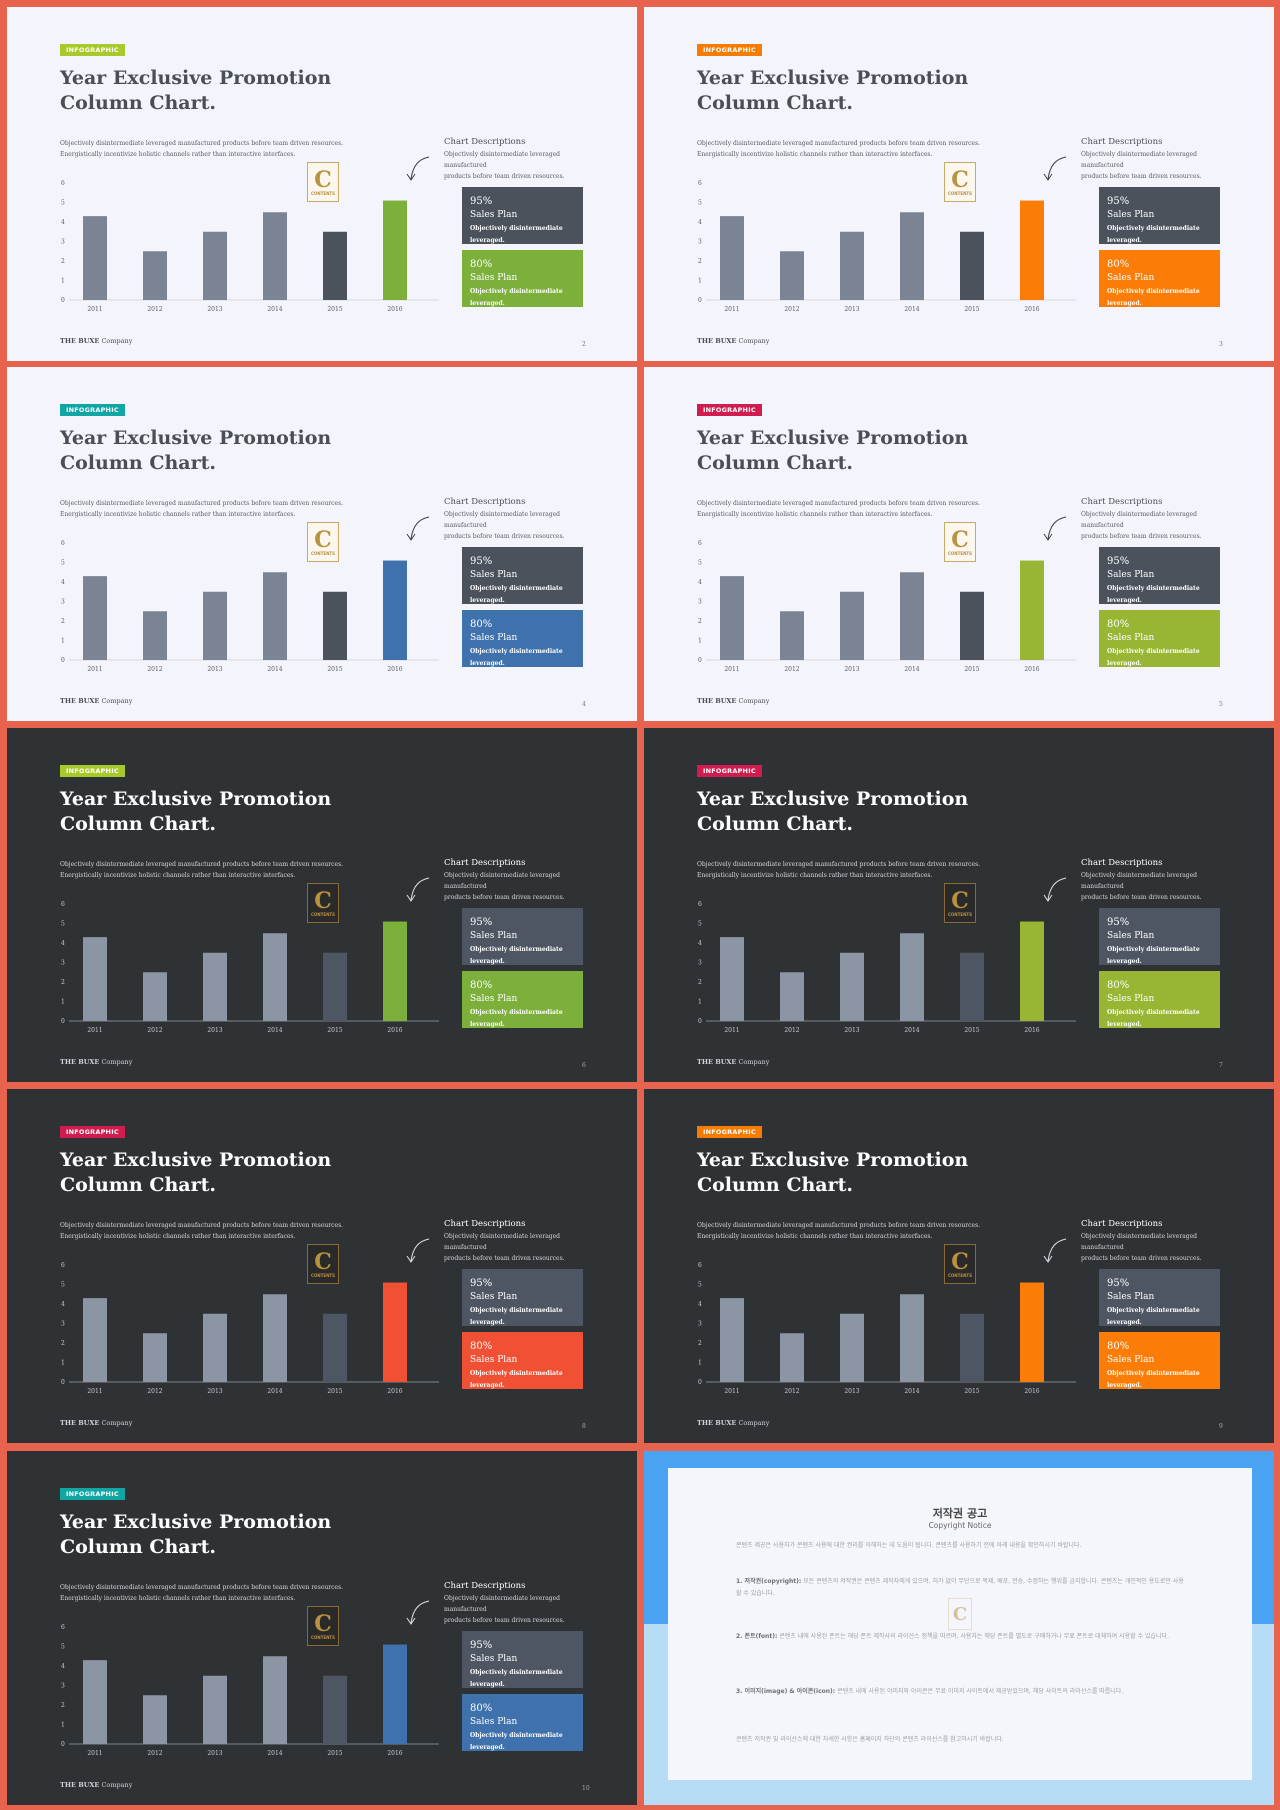  I want to click on bar-2014, so click(912, 1338).